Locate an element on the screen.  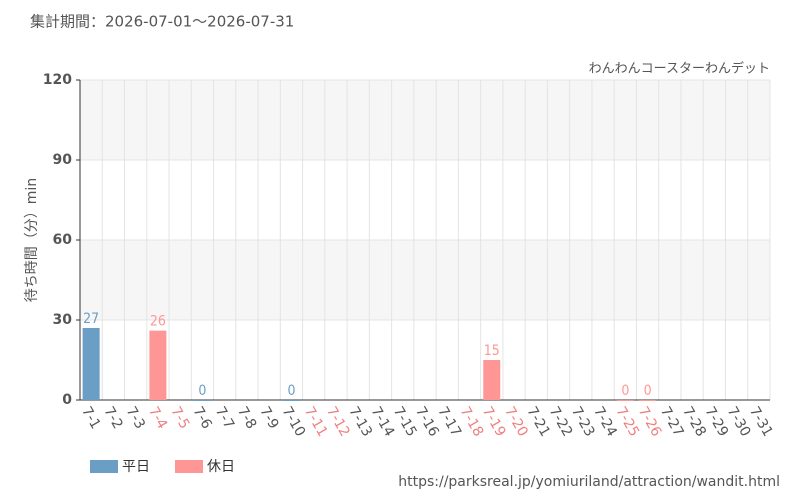
legend-label: 平日 is located at coordinates (136, 467).